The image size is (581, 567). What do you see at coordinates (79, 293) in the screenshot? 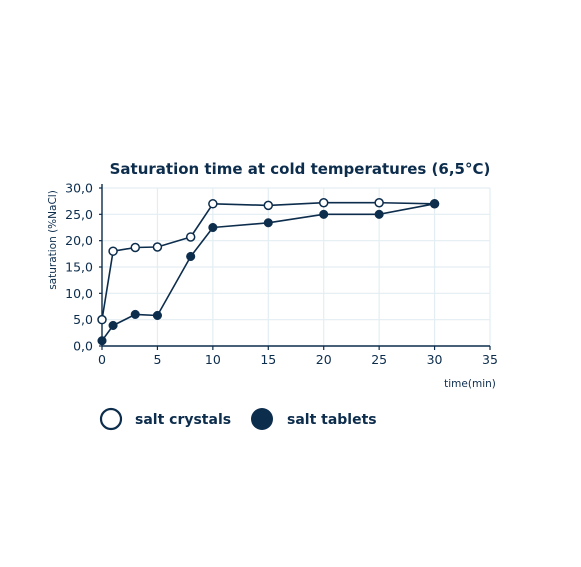
I see `y-tick-label: 10,0` at bounding box center [79, 293].